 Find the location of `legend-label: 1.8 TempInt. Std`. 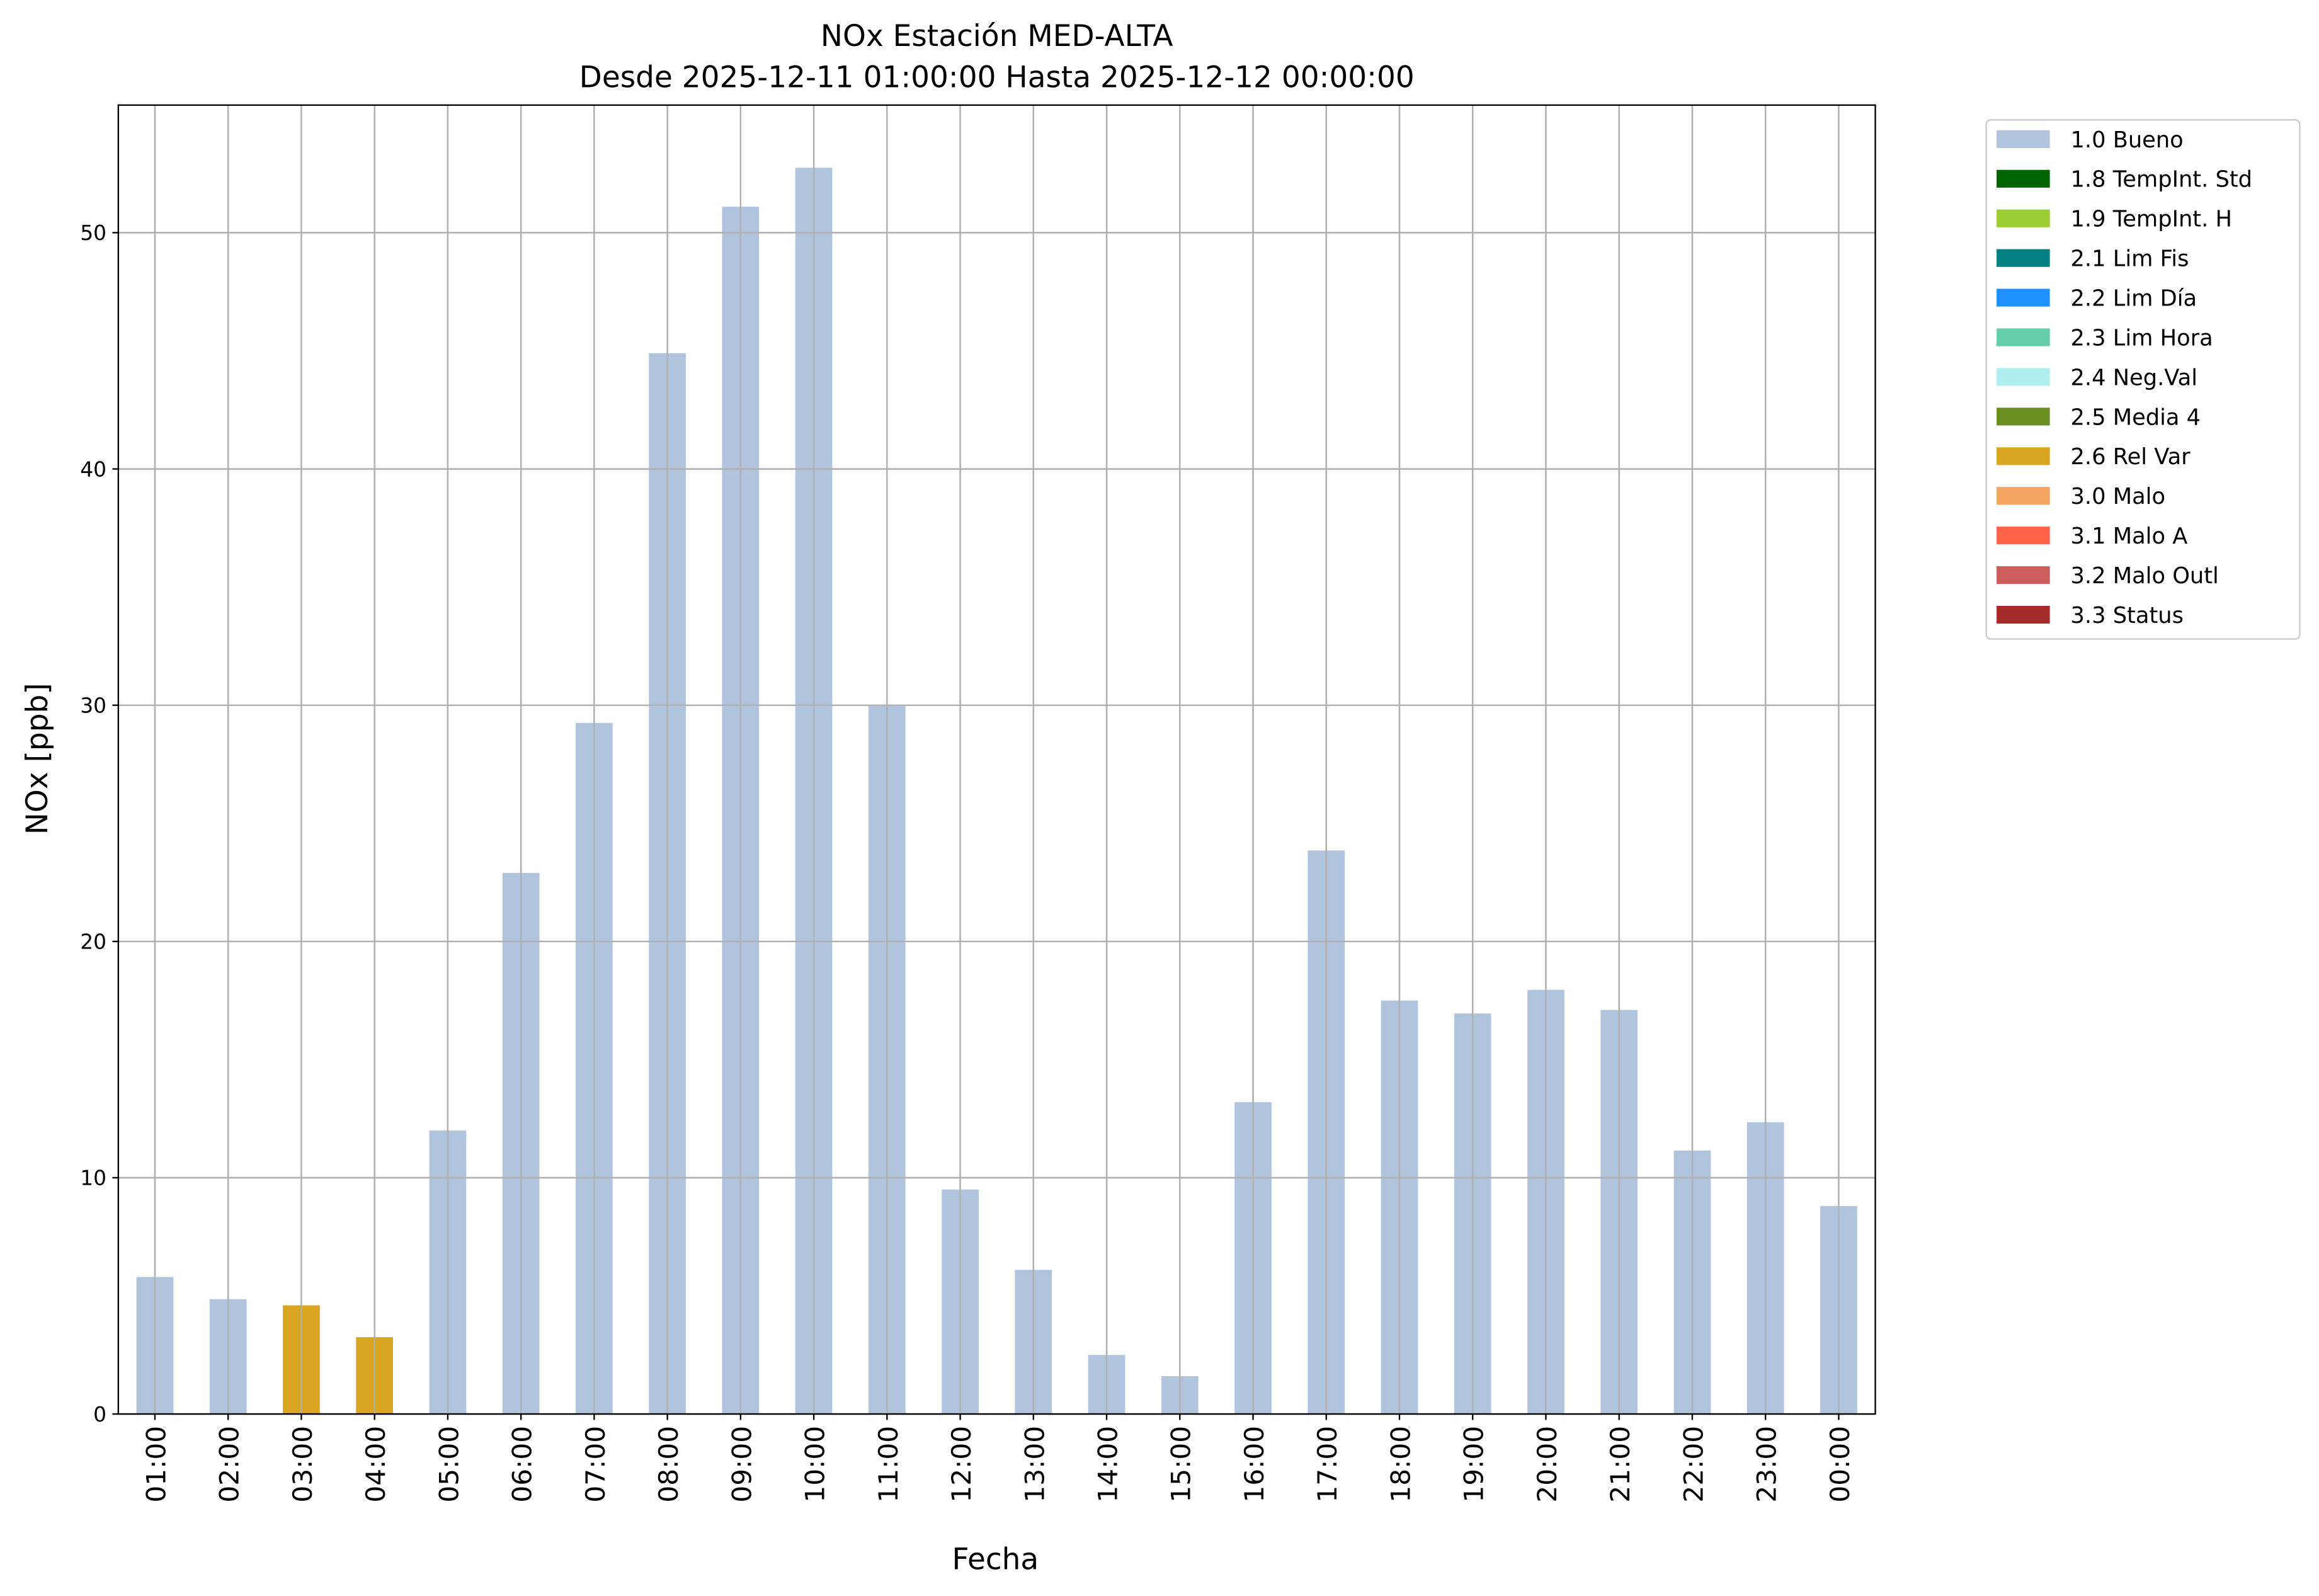

legend-label: 1.8 TempInt. Std is located at coordinates (2161, 180).